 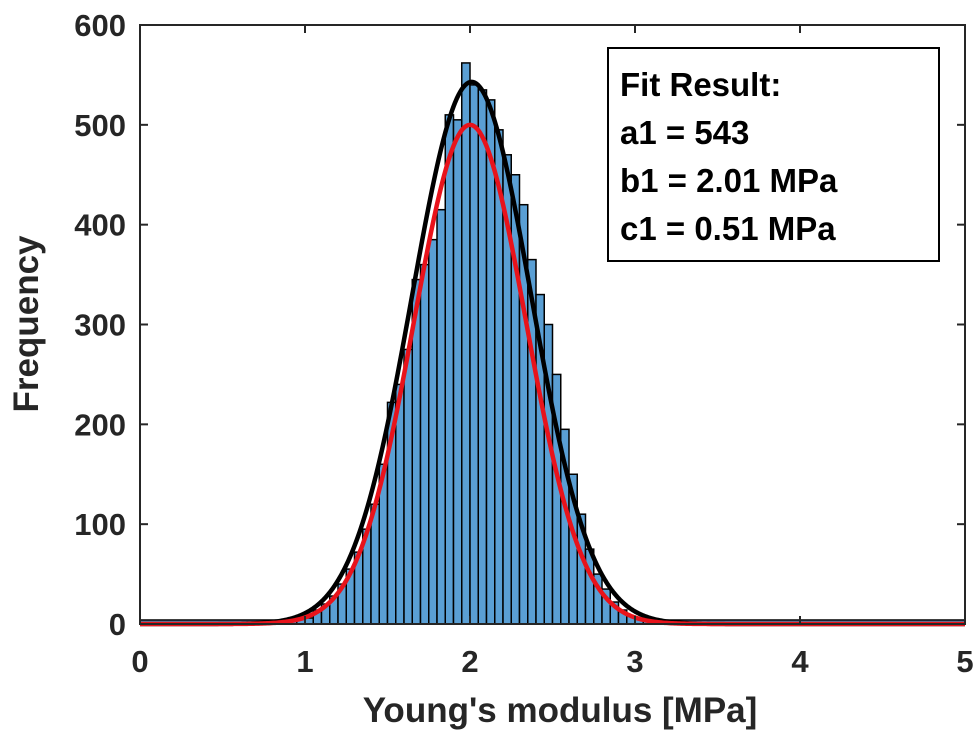 I want to click on legend-line-a1: a1 = 543, so click(x=684, y=132).